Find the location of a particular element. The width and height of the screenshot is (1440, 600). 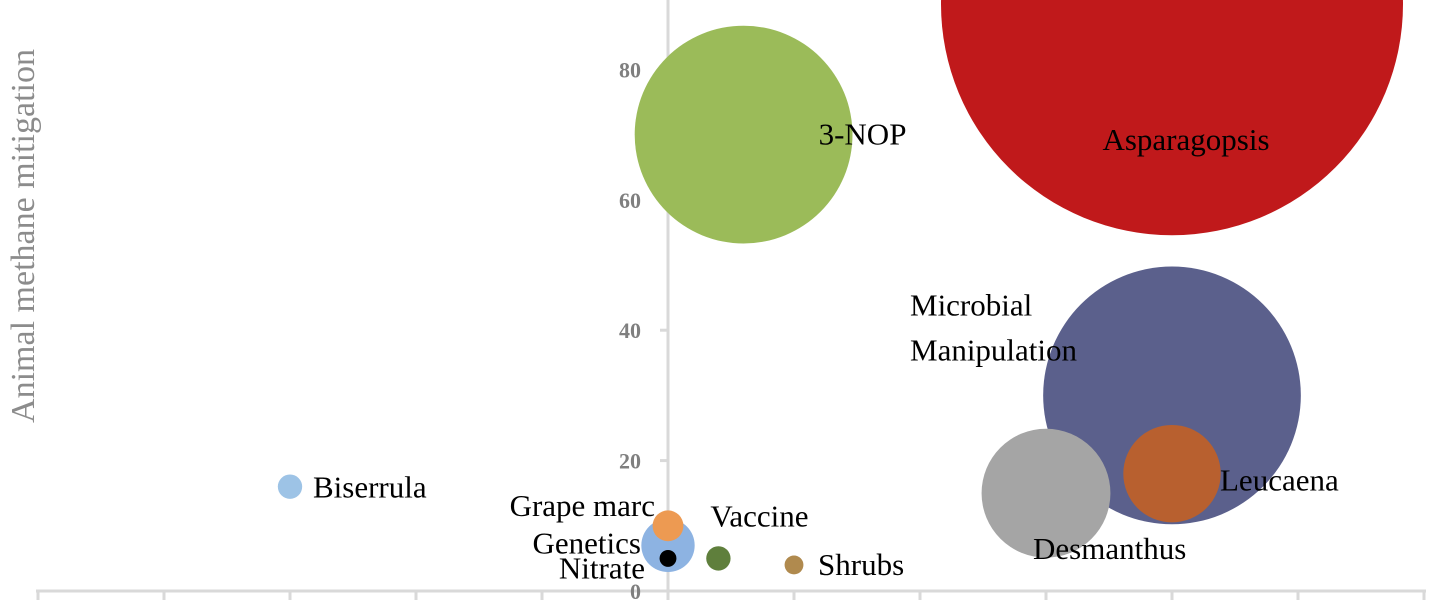

bubble-label: Microbial Manipulation is located at coordinates (994, 327).